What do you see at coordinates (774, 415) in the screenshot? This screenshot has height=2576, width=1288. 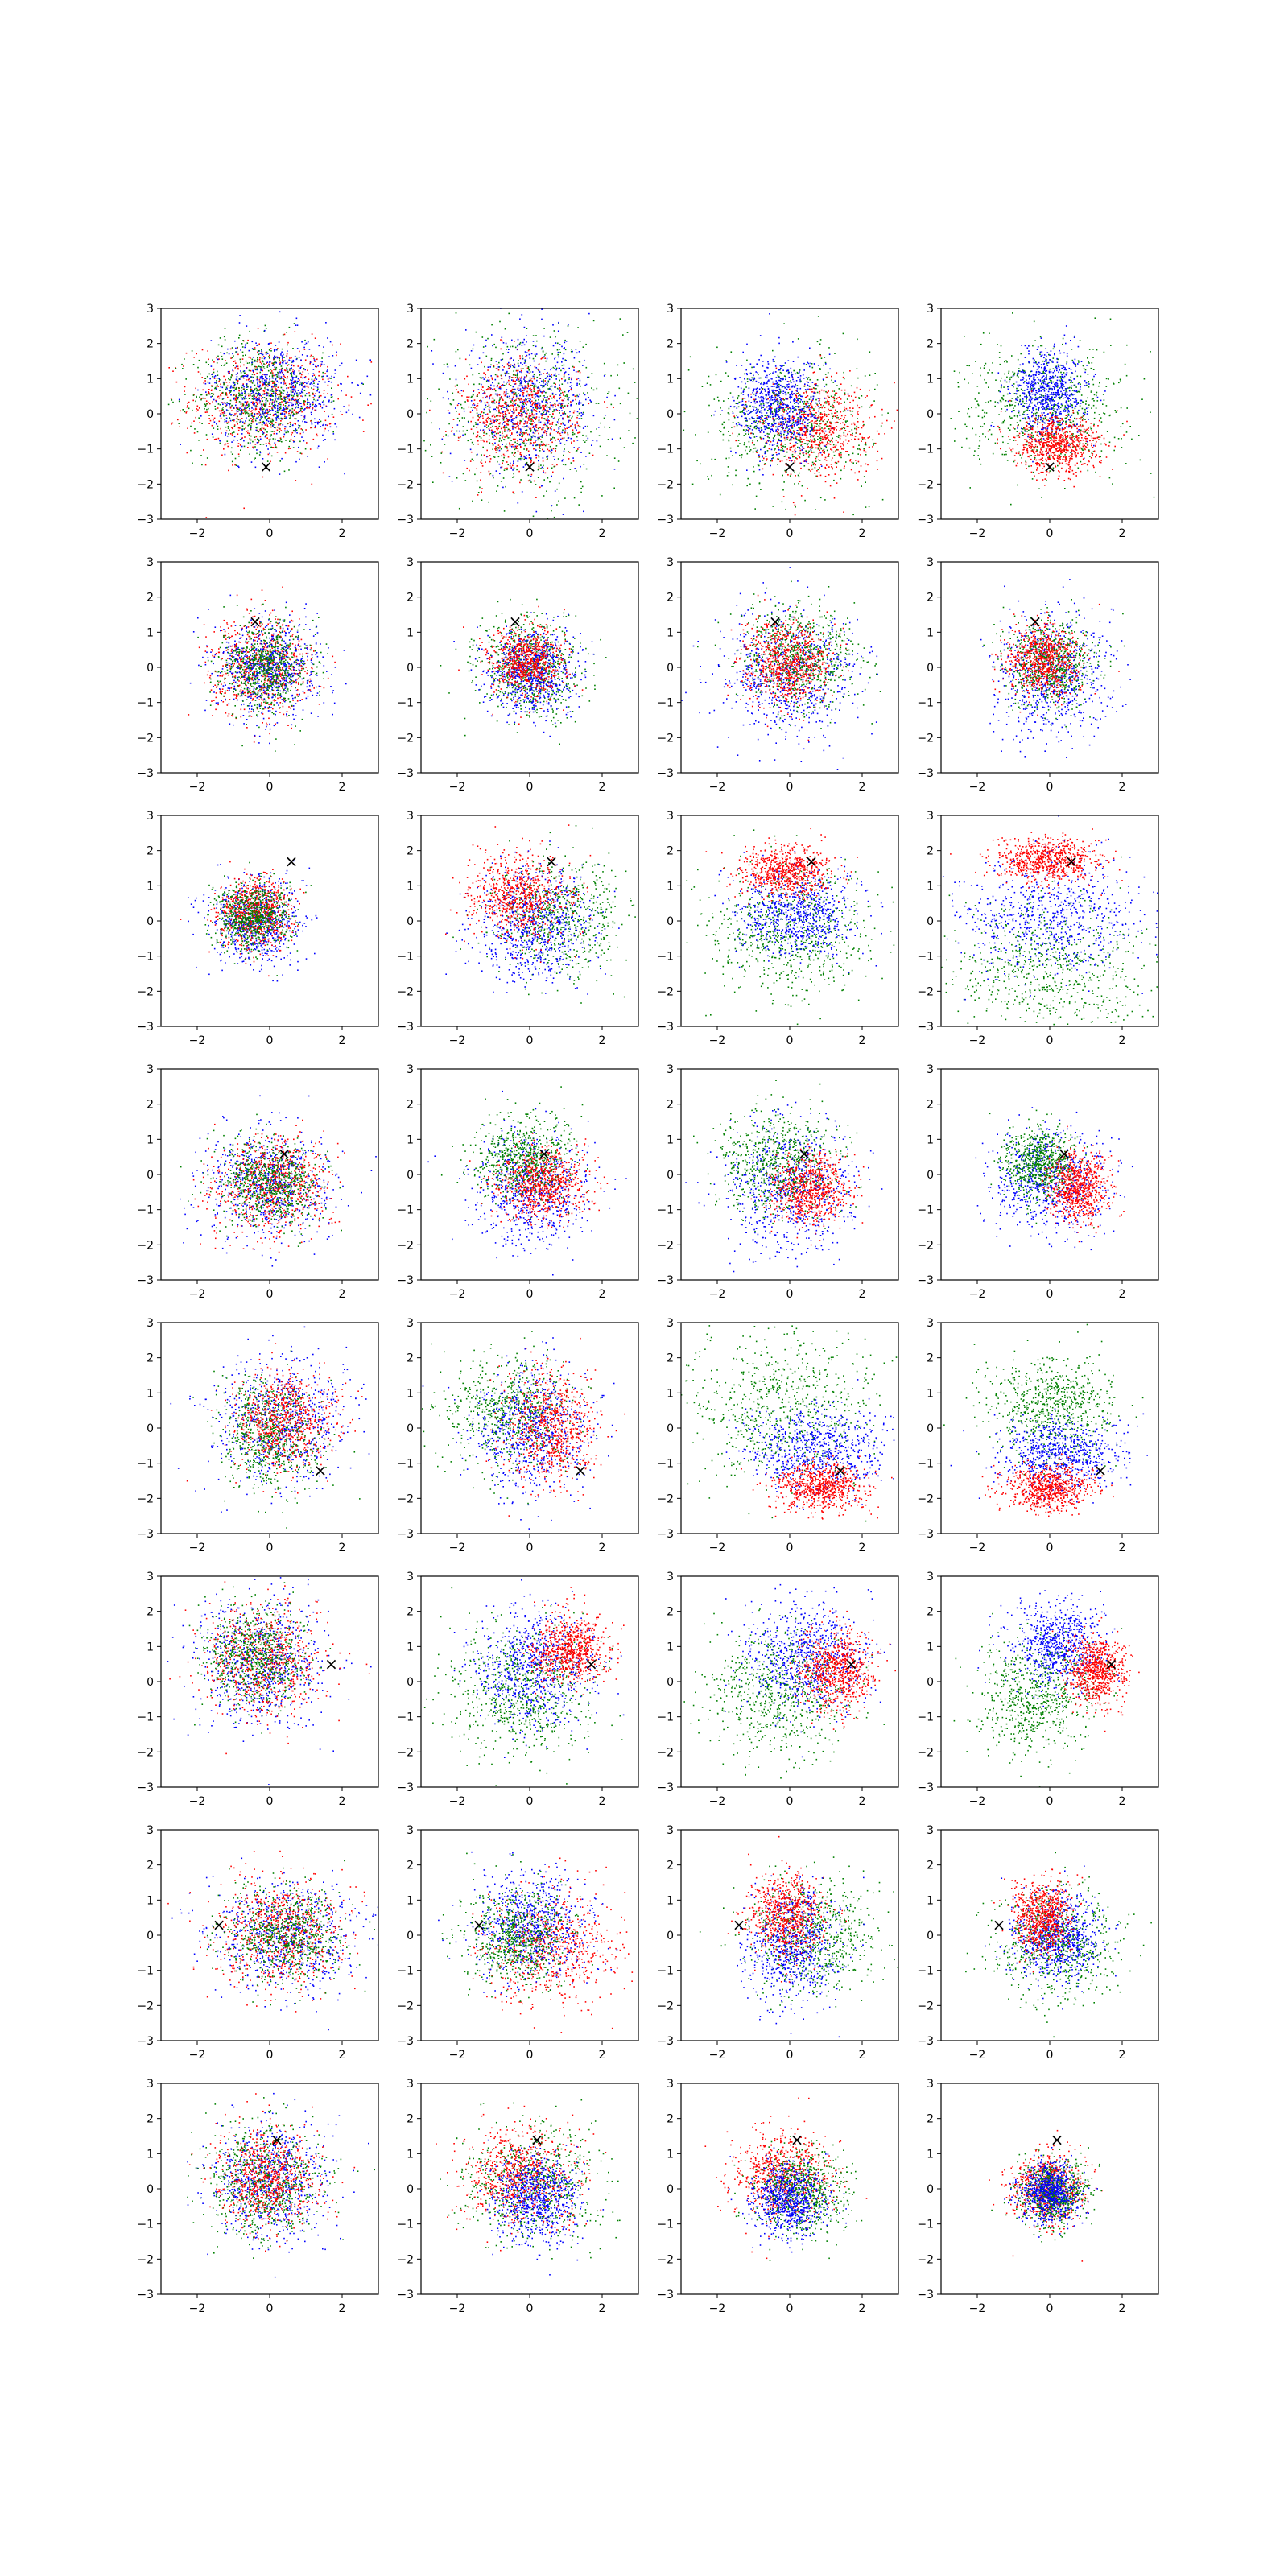 I see `series-points` at bounding box center [774, 415].